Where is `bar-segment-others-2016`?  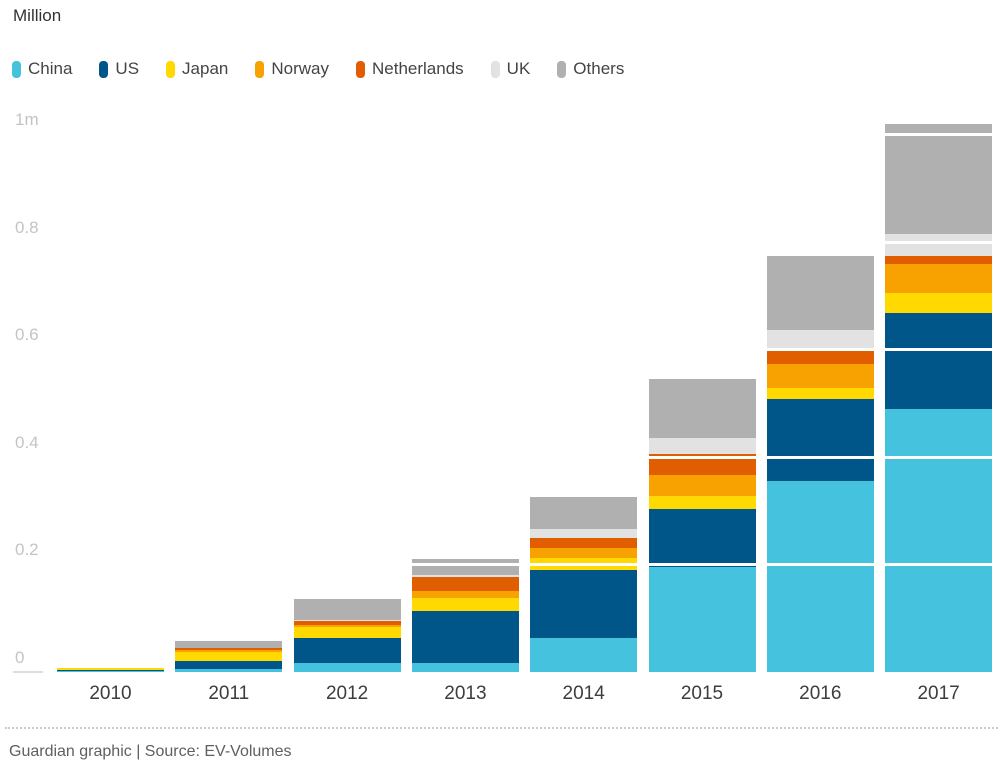 bar-segment-others-2016 is located at coordinates (820, 292).